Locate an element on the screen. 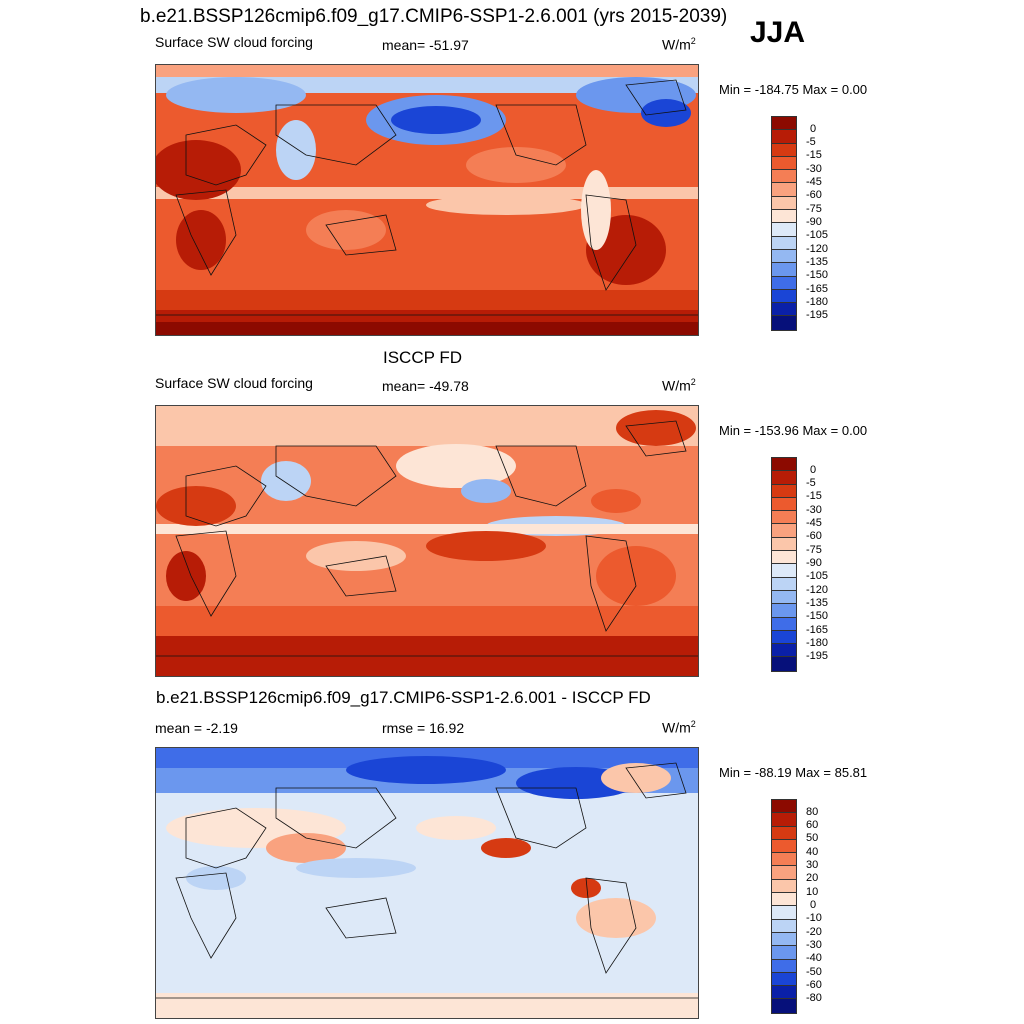  panel2-colorbar-label: 0 is located at coordinates (813, 470).